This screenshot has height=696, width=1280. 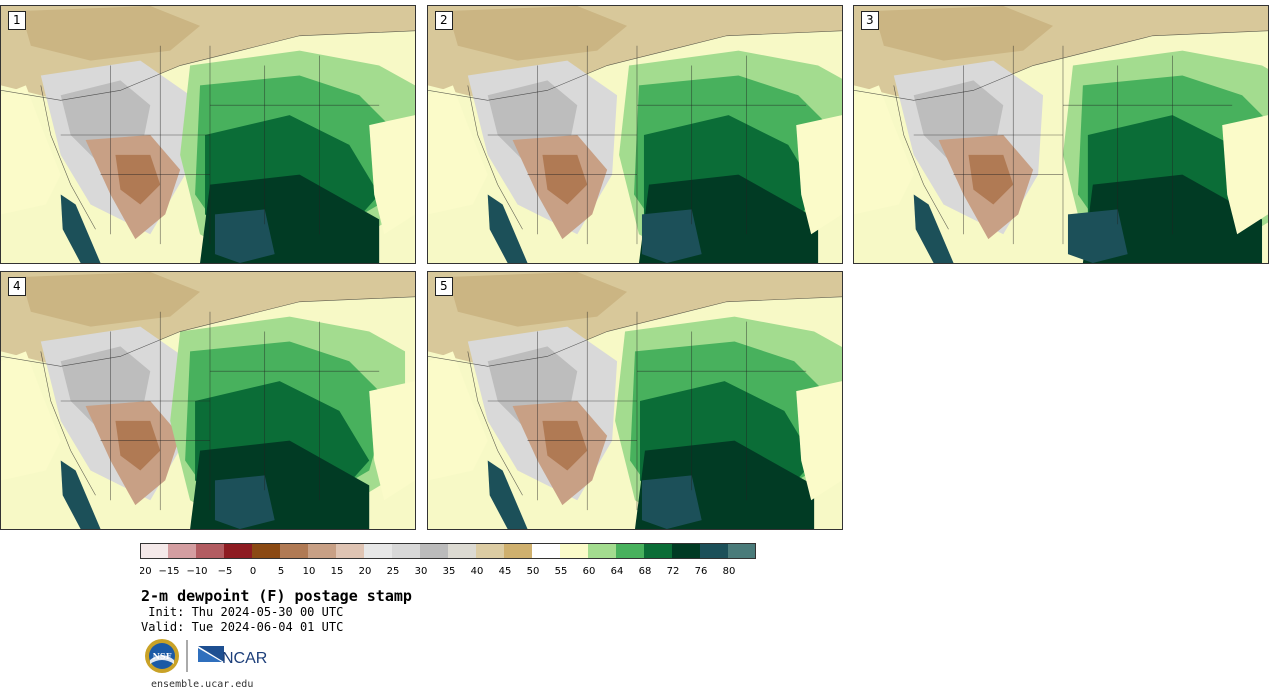 I want to click on map-panel-5: 5, so click(x=635, y=400).